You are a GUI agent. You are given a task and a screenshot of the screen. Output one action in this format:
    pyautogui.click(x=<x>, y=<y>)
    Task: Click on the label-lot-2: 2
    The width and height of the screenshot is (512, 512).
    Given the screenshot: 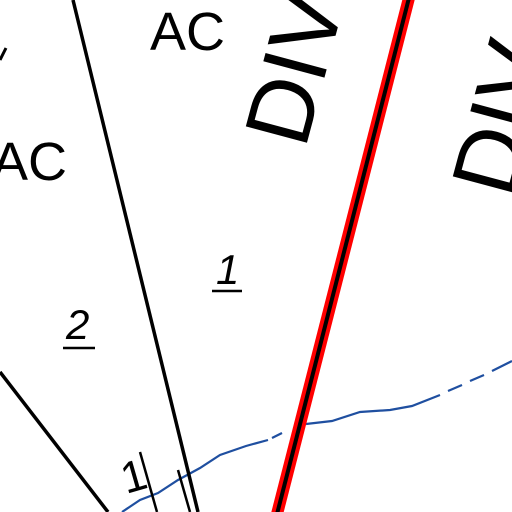 What is the action you would take?
    pyautogui.click(x=77, y=324)
    